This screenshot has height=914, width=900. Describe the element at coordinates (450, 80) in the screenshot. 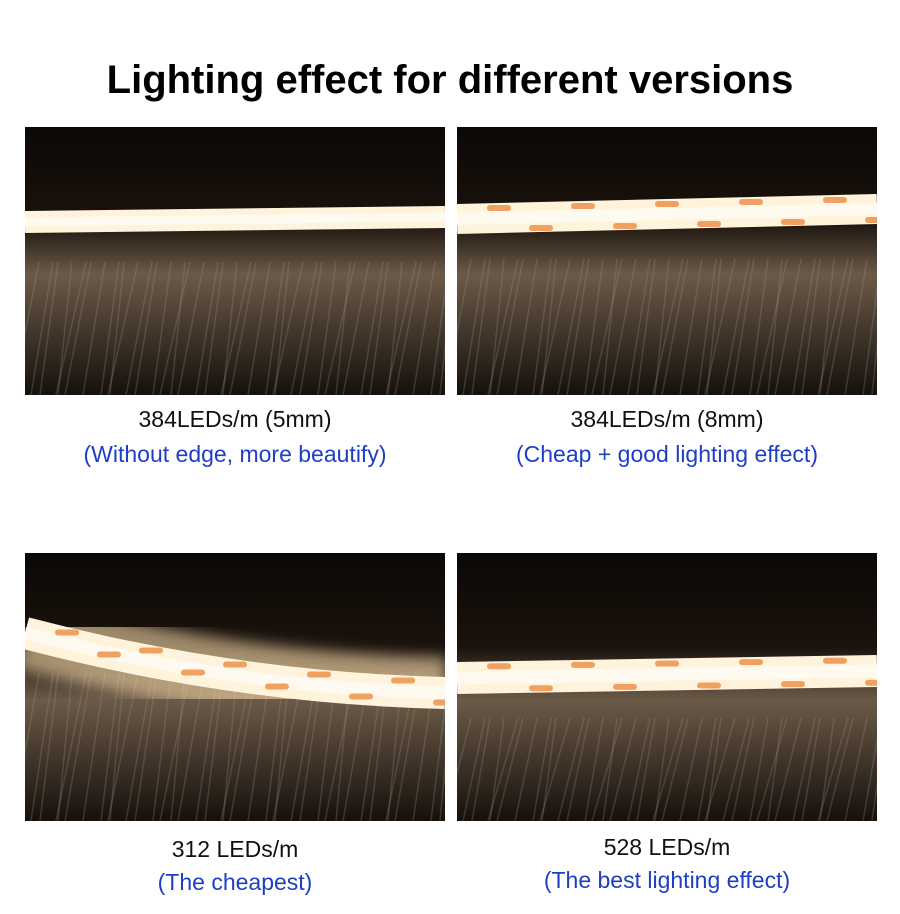

I see `title: Lighting effect for different versions` at that location.